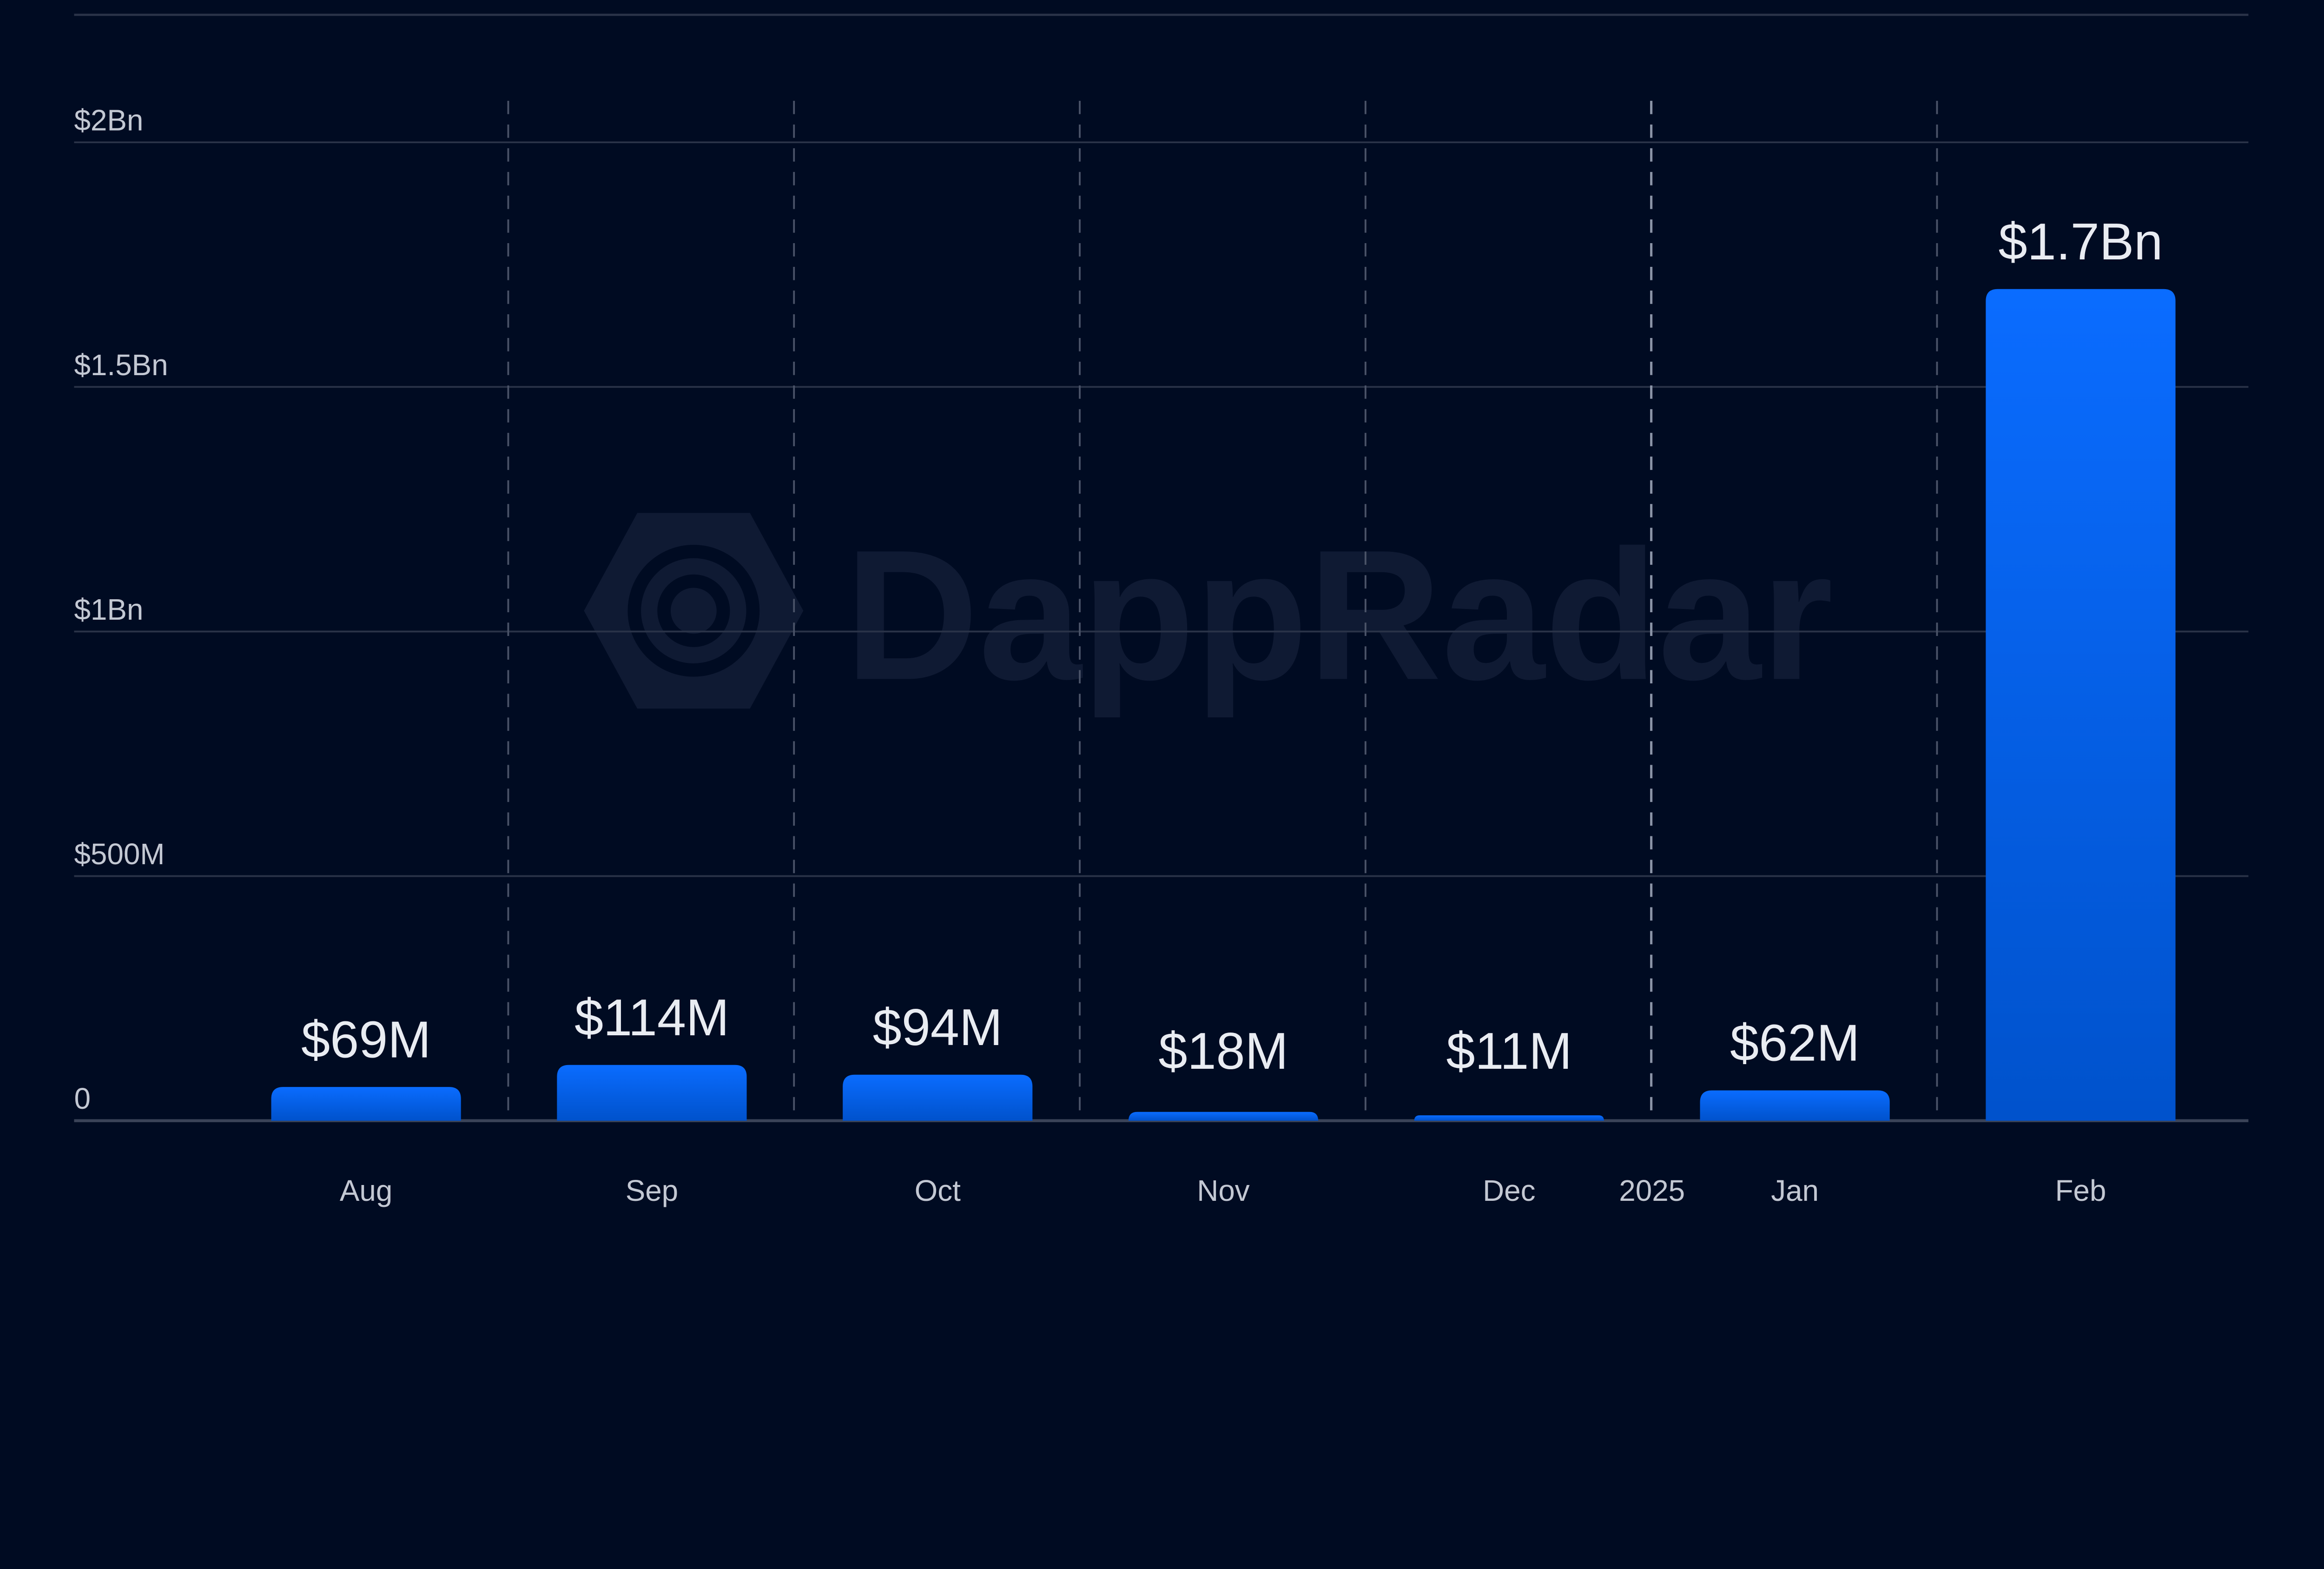  Describe the element at coordinates (108, 609) in the screenshot. I see `y-tick-label: $1Bn` at that location.